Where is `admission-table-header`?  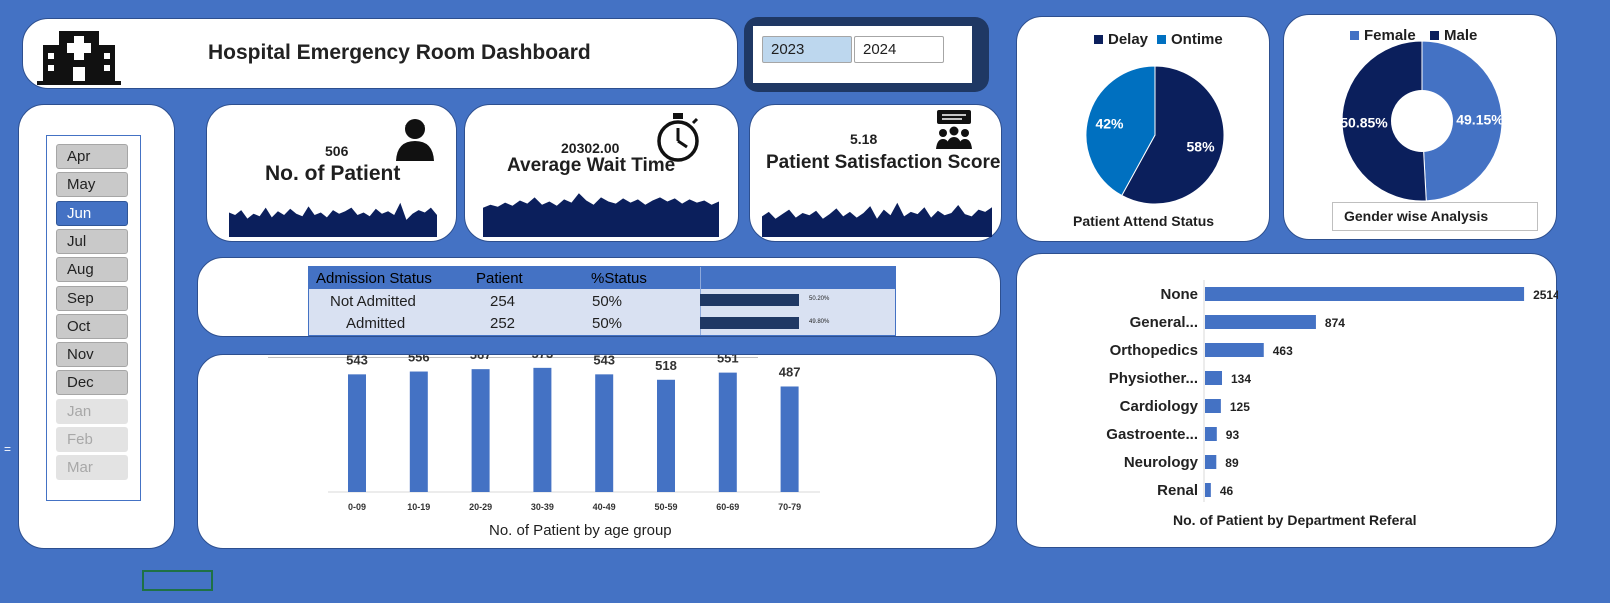 admission-table-header is located at coordinates (602, 278).